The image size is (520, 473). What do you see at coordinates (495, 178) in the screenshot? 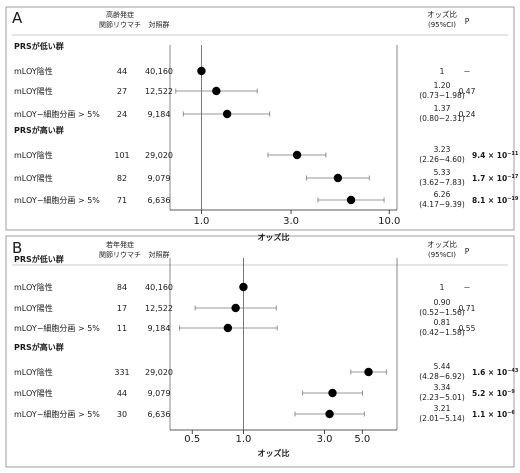
I see `row-p-value: 1.7 × 10−17` at bounding box center [495, 178].